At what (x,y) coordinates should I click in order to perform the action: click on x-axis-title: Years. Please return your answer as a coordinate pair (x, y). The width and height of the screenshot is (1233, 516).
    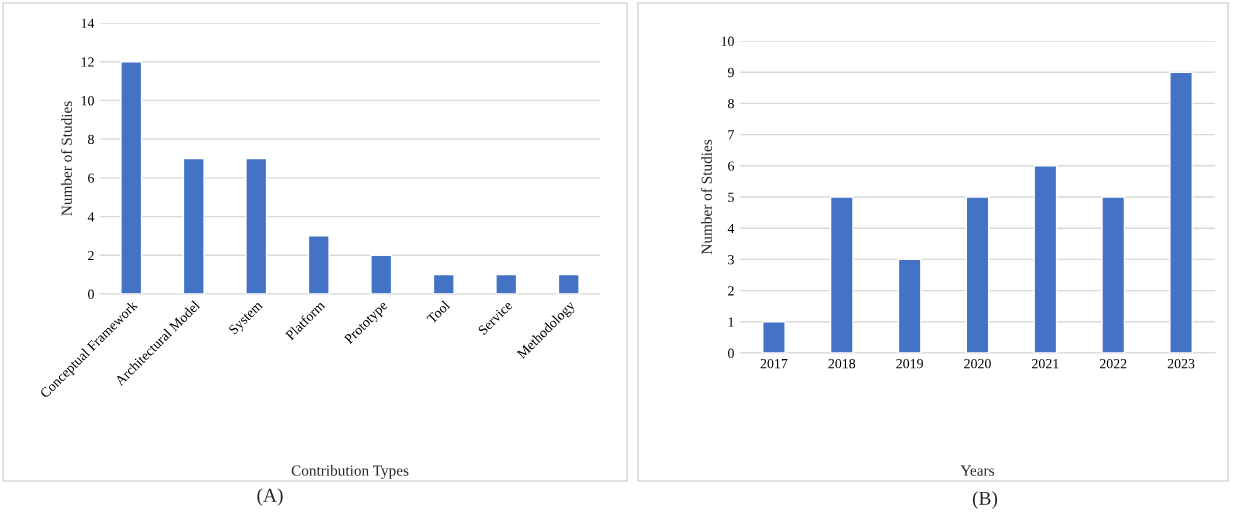
    Looking at the image, I should click on (977, 470).